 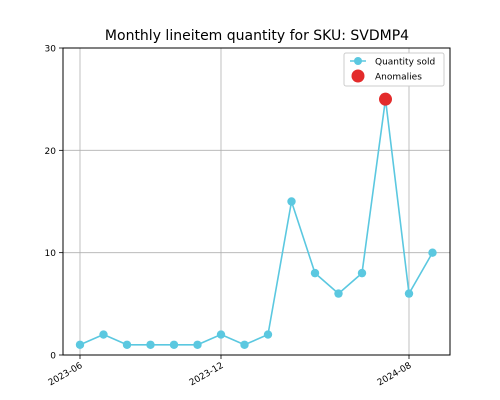 I want to click on data-point-anomaly, so click(x=385, y=99).